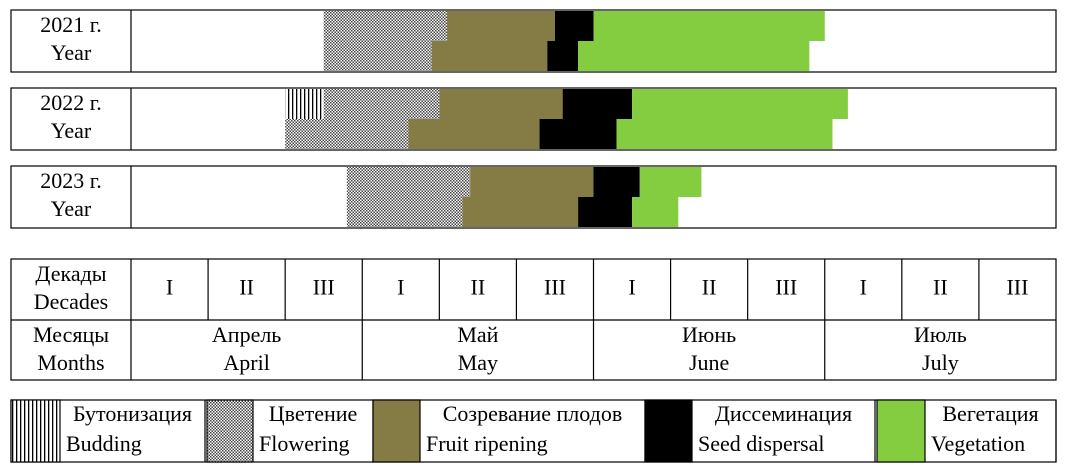 Image resolution: width=1066 pixels, height=470 pixels. Describe the element at coordinates (71, 102) in the screenshot. I see `year-label: 2022 г.` at that location.